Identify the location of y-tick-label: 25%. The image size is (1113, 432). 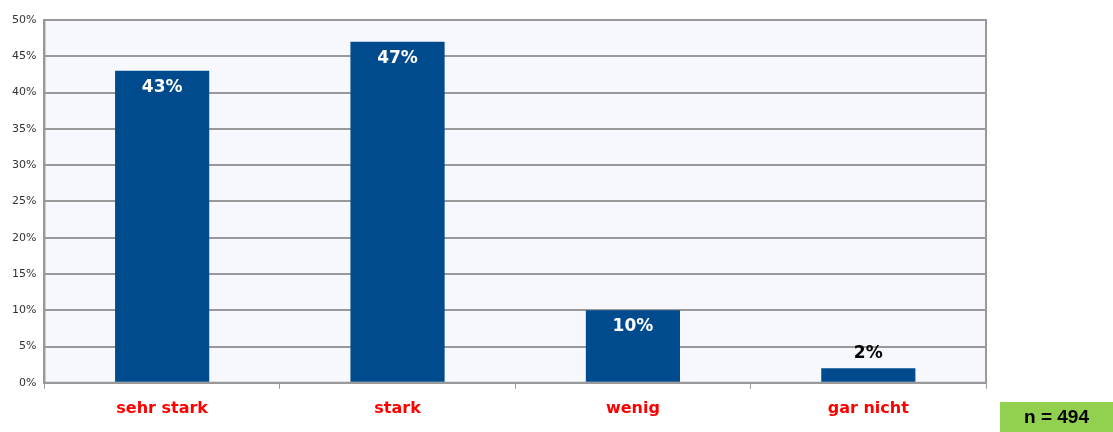
(24, 201).